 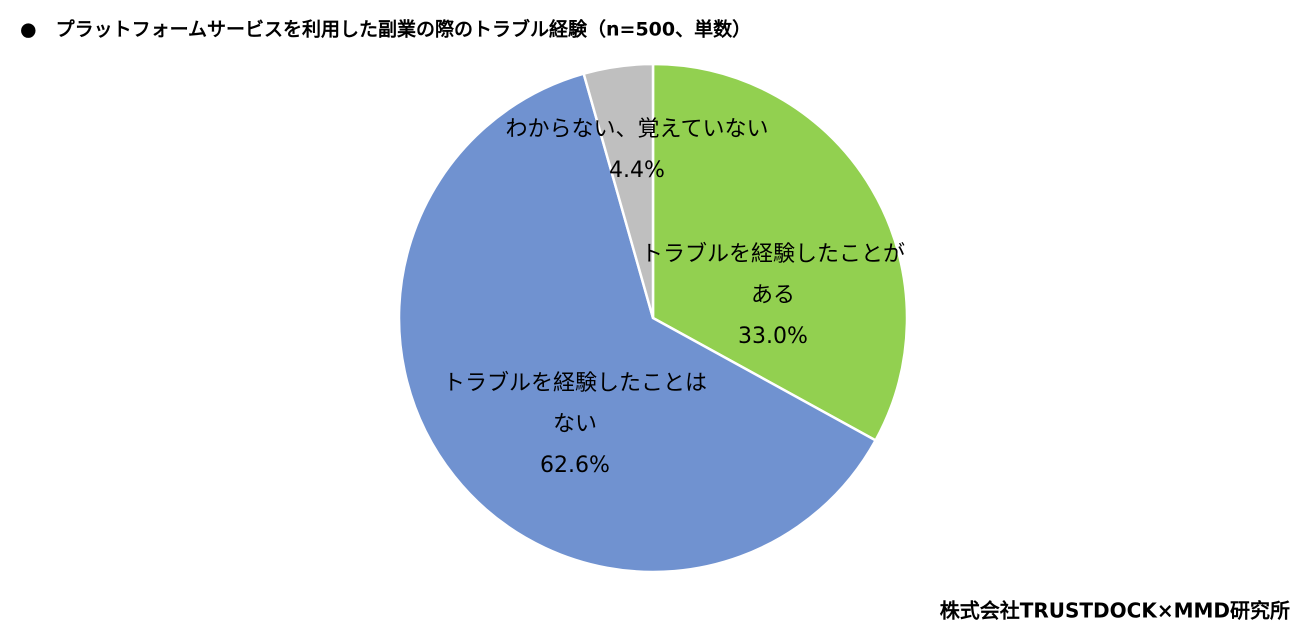 I want to click on chart-title: ● プラットフォームサービスを利用した副業の際のトラブル経験（n=500、単数）, so click(x=385, y=29).